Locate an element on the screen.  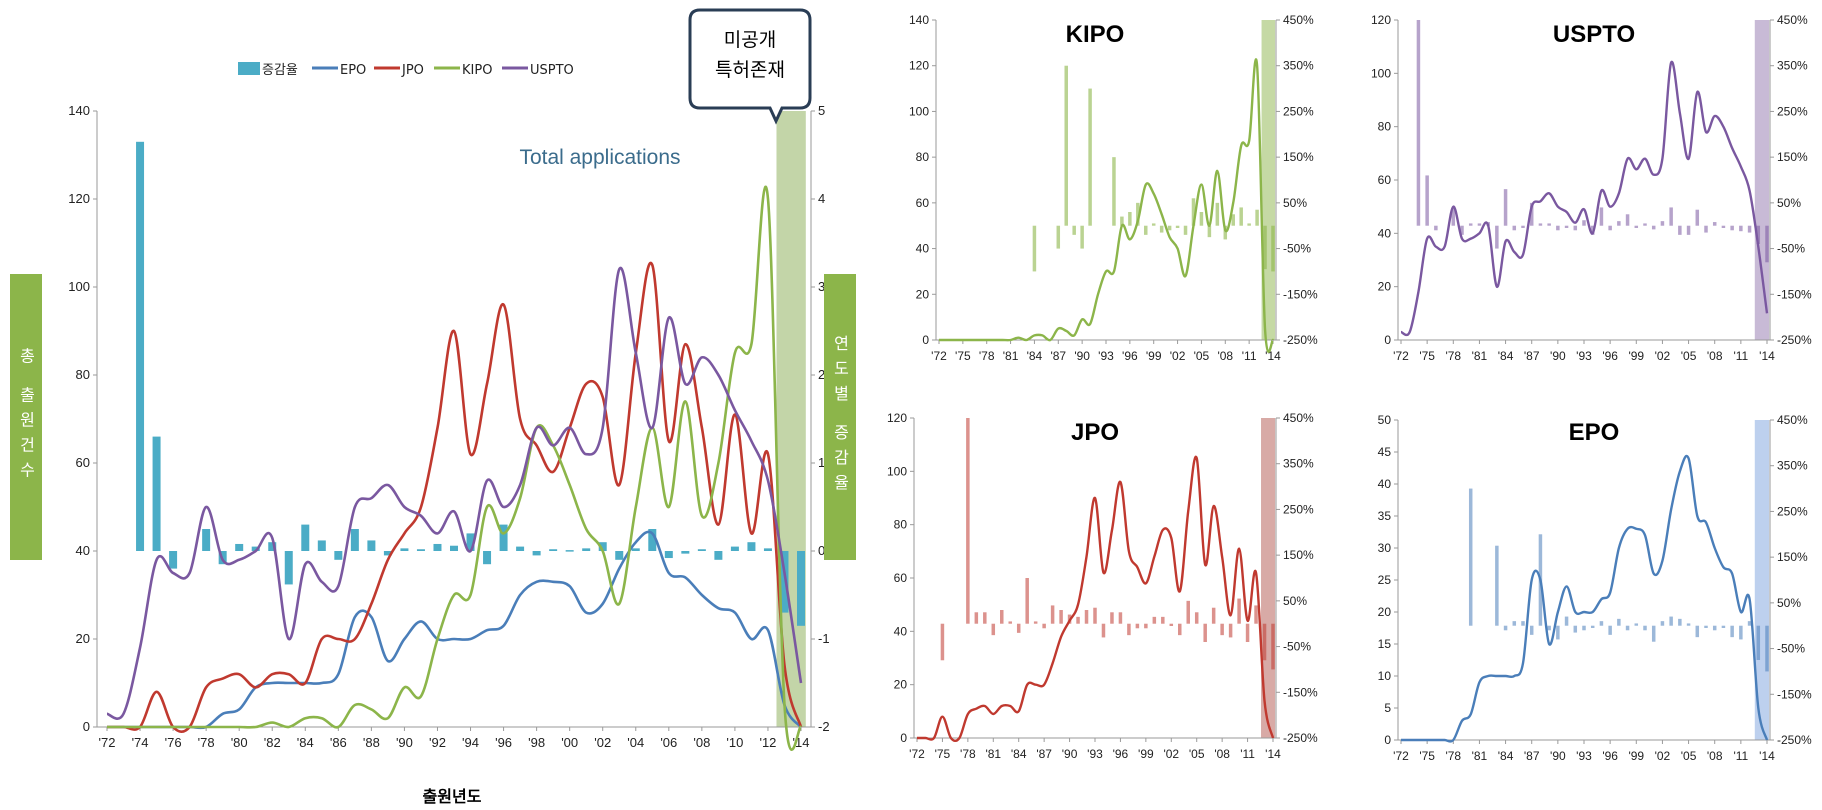
main-y2-tick-label: 0 is located at coordinates (821, 550).